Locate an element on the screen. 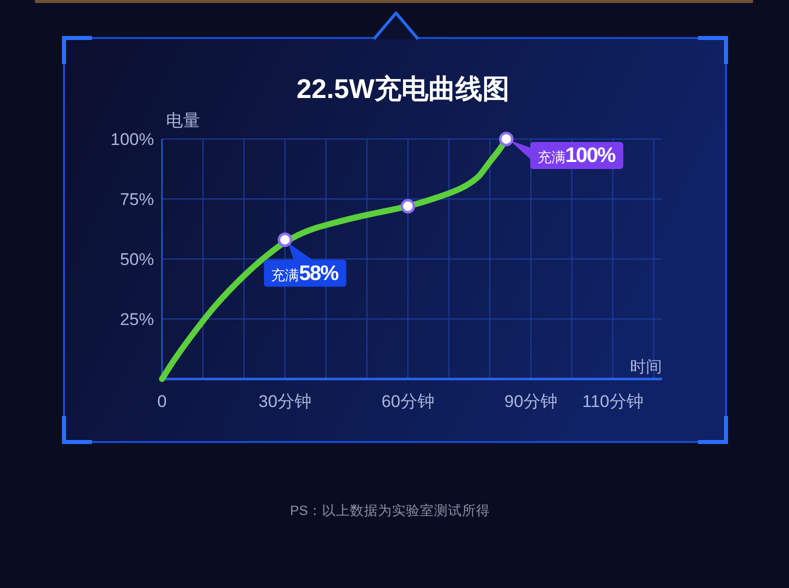  y-tick-label: 100% is located at coordinates (132, 139).